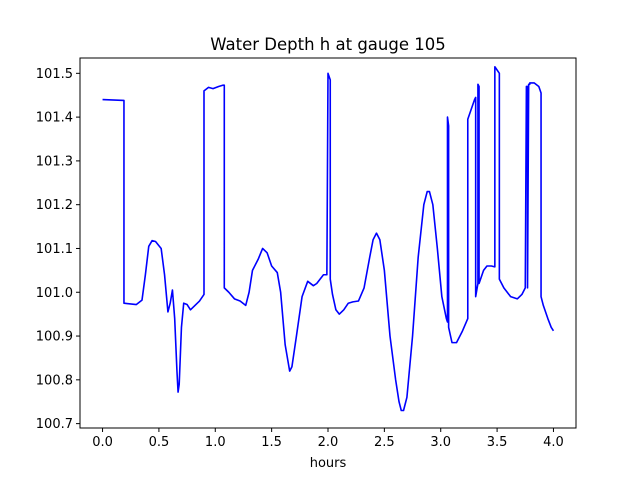 Image resolution: width=640 pixels, height=480 pixels. Describe the element at coordinates (54, 337) in the screenshot. I see `y-tick-label: 100.9` at that location.